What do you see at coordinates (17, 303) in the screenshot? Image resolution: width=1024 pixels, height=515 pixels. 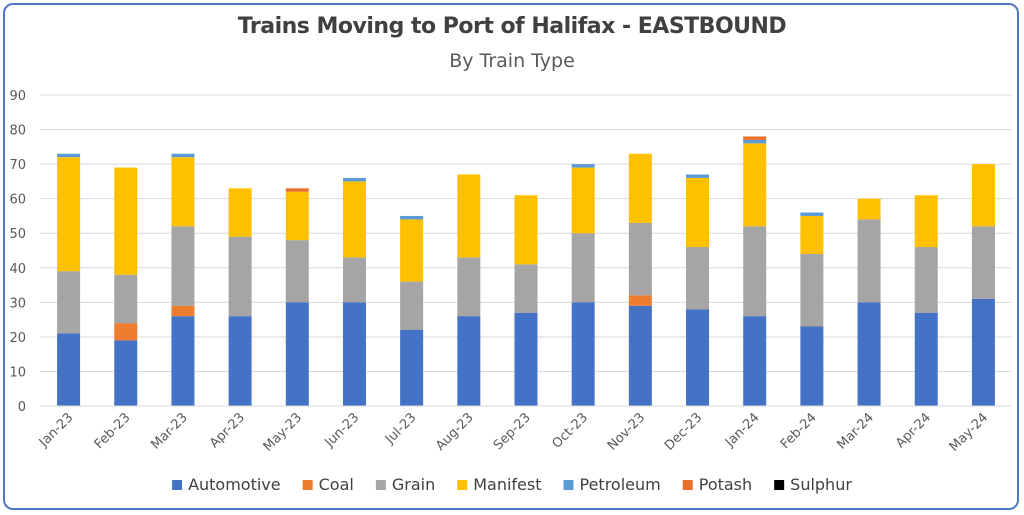 I see `y-tick-label: 30` at bounding box center [17, 303].